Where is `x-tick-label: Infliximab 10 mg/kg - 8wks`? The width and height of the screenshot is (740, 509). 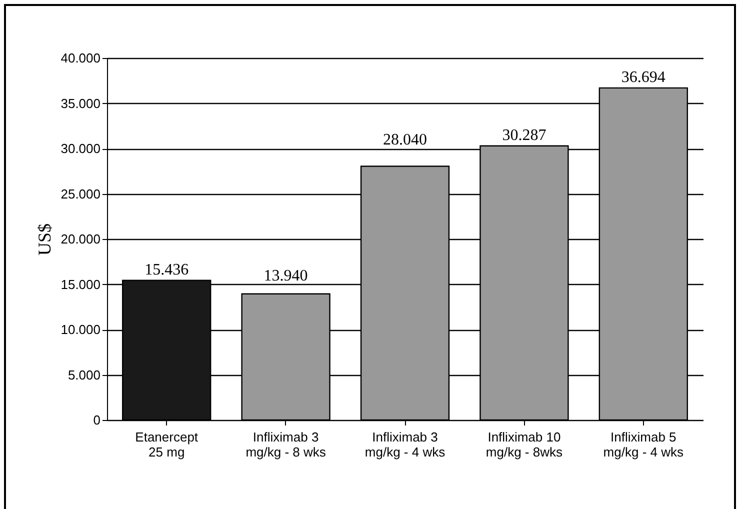 x-tick-label: Infliximab 10 mg/kg - 8wks is located at coordinates (524, 445).